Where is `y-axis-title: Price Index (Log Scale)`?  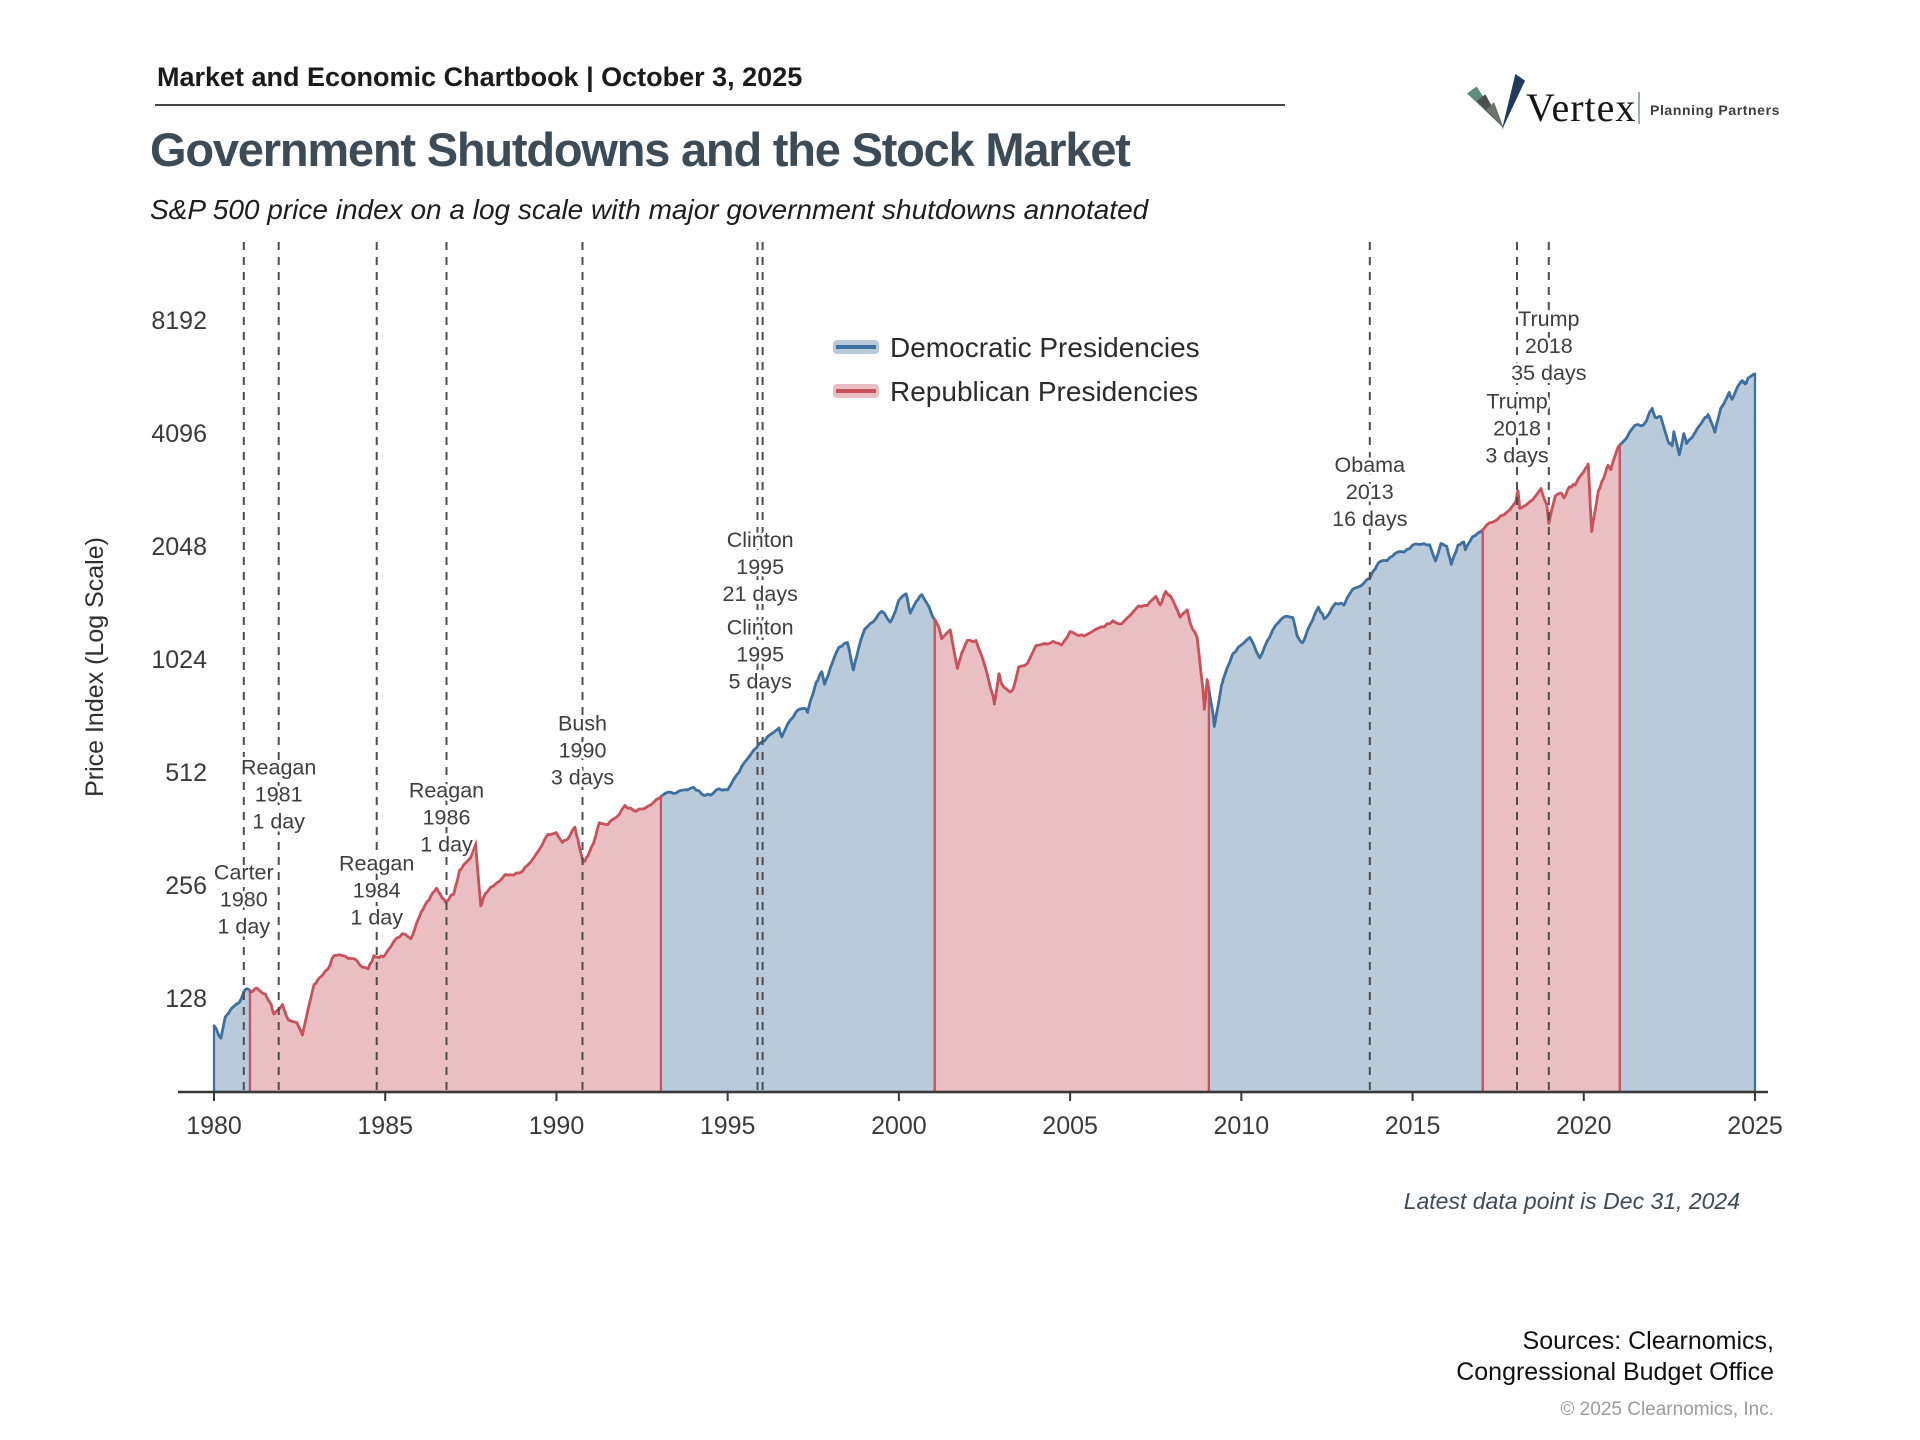
y-axis-title: Price Index (Log Scale) is located at coordinates (95, 667).